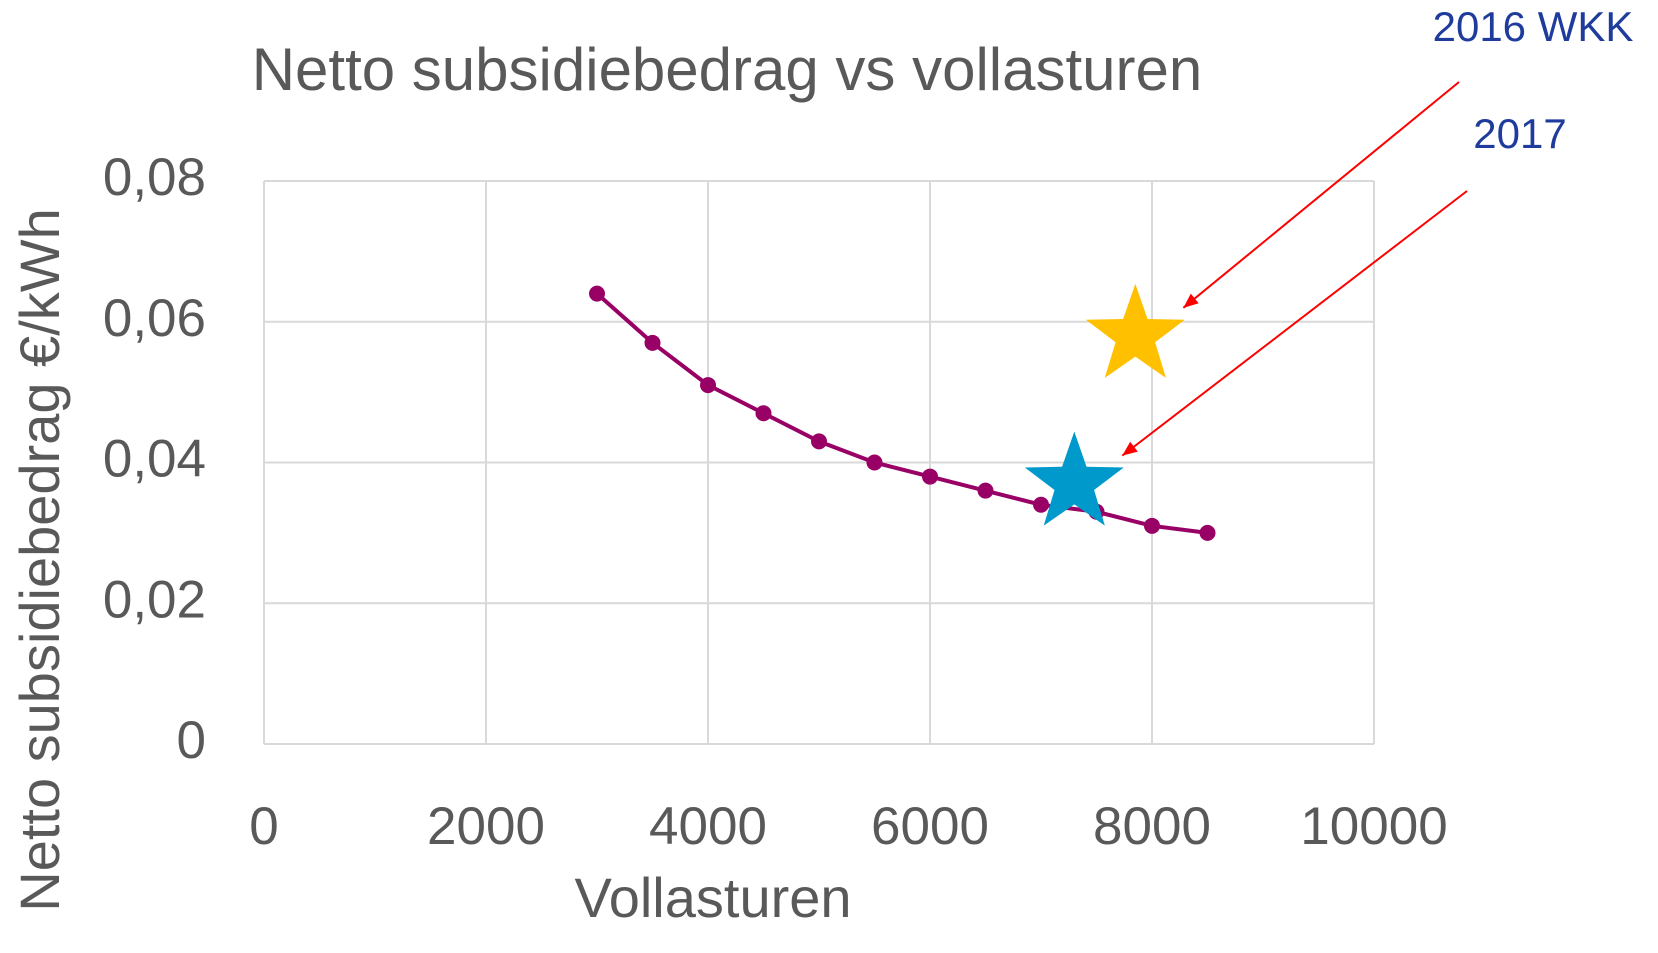  Describe the element at coordinates (708, 826) in the screenshot. I see `x-tick-label: 4000` at that location.